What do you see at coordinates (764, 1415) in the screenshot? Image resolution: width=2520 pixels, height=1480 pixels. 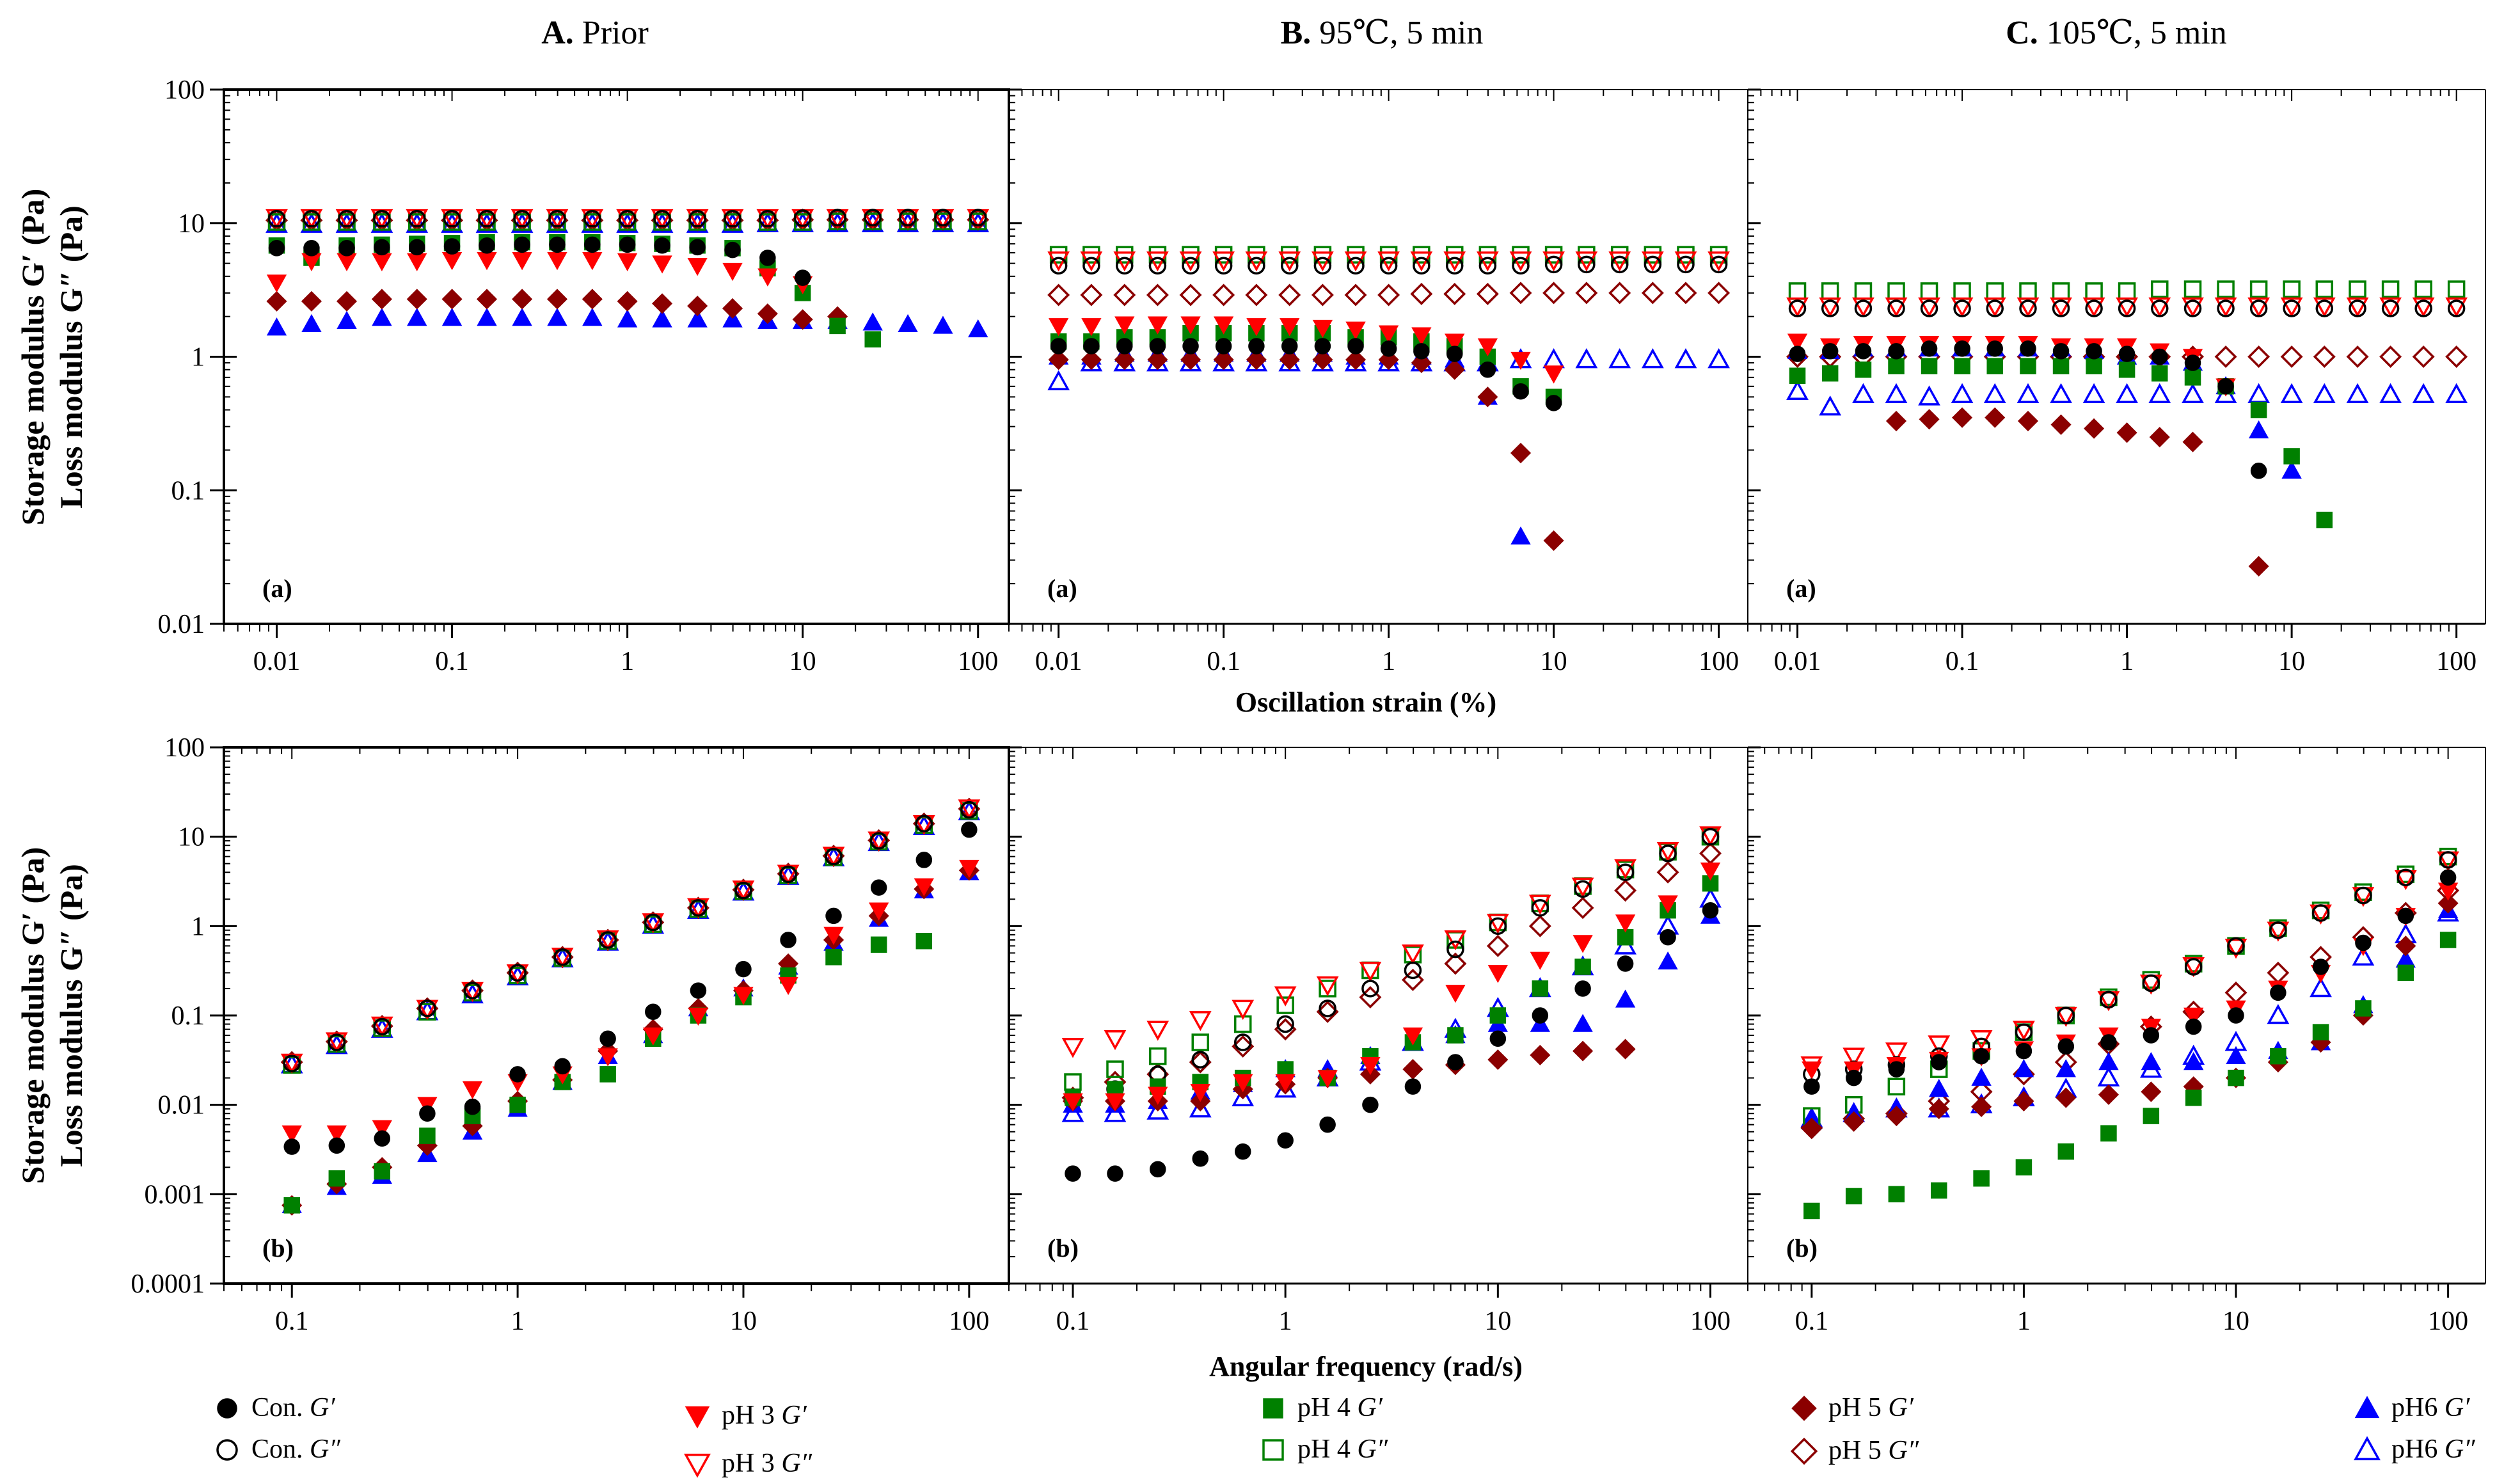 I see `legend-label-ph3G1: pH 3 G′` at bounding box center [764, 1415].